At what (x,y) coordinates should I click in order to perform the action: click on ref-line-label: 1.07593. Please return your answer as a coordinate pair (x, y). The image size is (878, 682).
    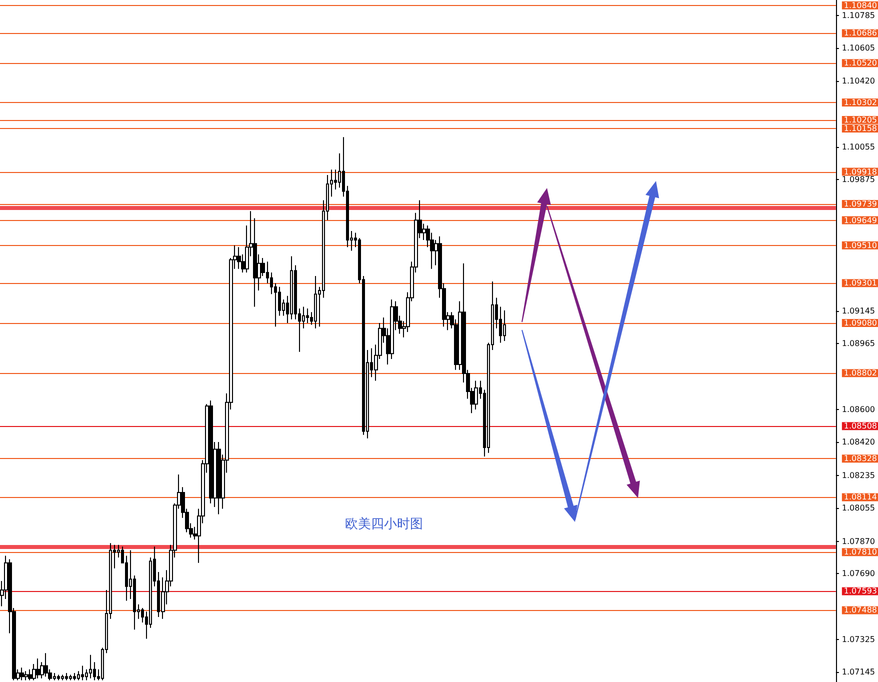
    Looking at the image, I should click on (861, 591).